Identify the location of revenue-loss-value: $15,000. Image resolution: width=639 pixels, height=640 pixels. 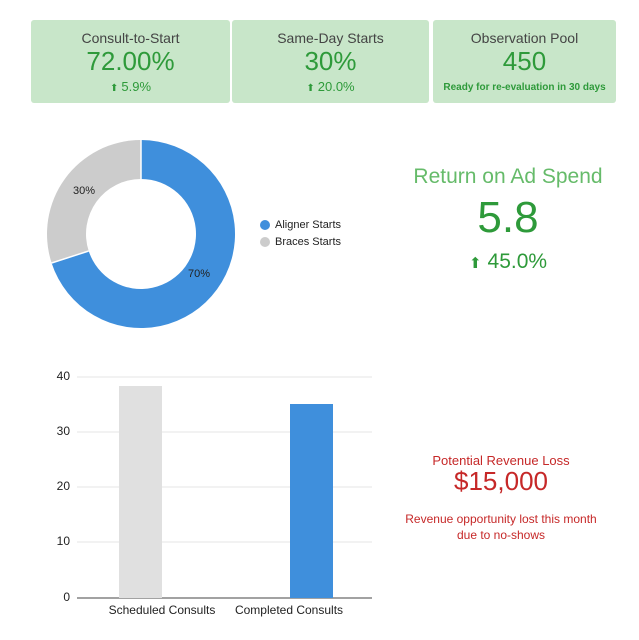
(501, 481).